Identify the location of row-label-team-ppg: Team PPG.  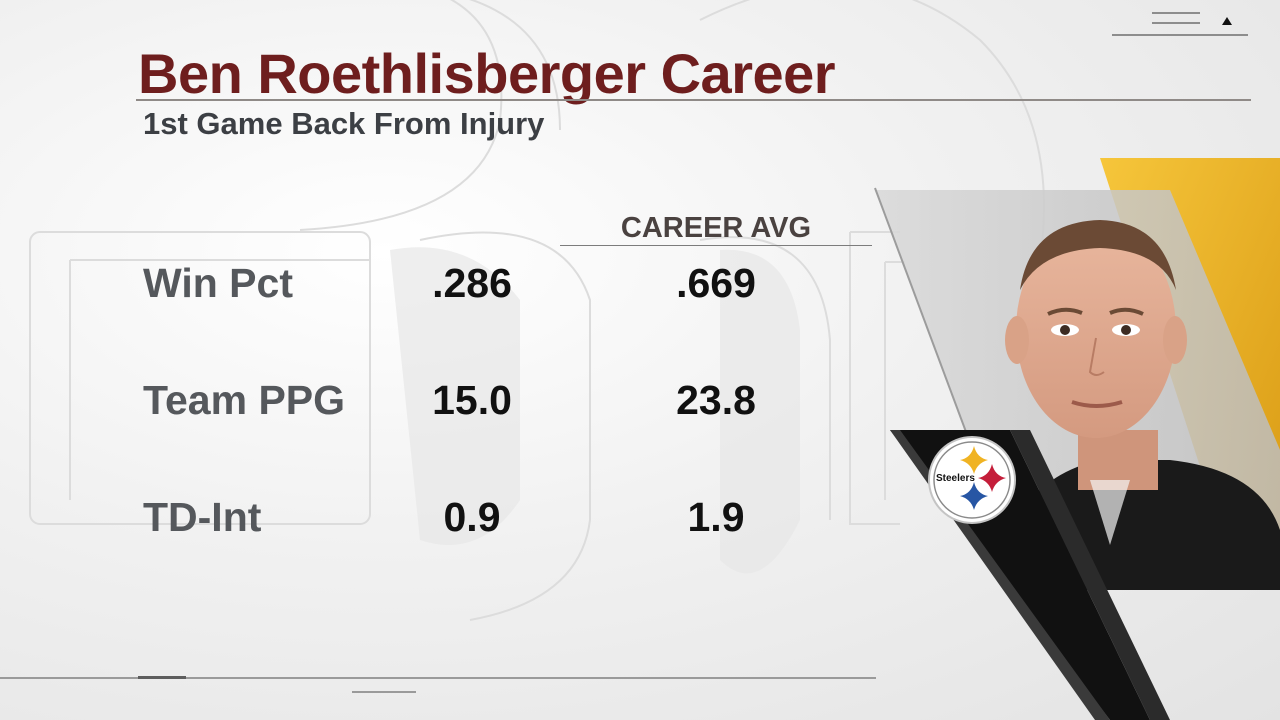
(244, 400).